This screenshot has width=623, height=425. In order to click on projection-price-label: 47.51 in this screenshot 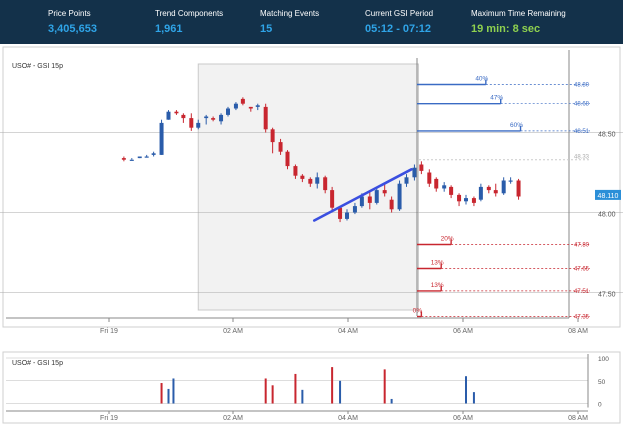, I will do `click(582, 292)`.